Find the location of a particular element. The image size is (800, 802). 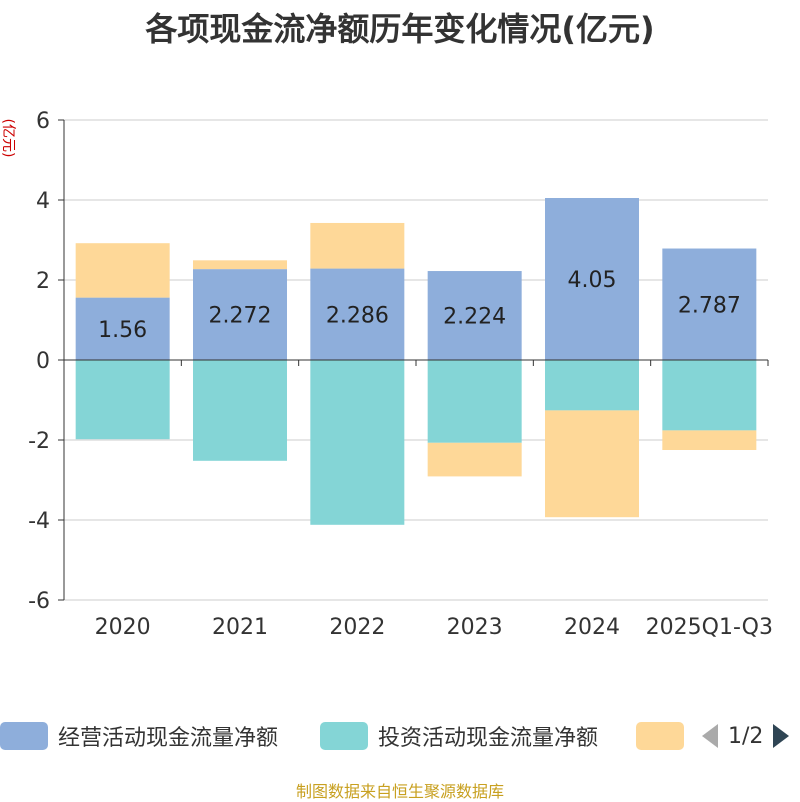

bar-operating-2022 is located at coordinates (357, 314).